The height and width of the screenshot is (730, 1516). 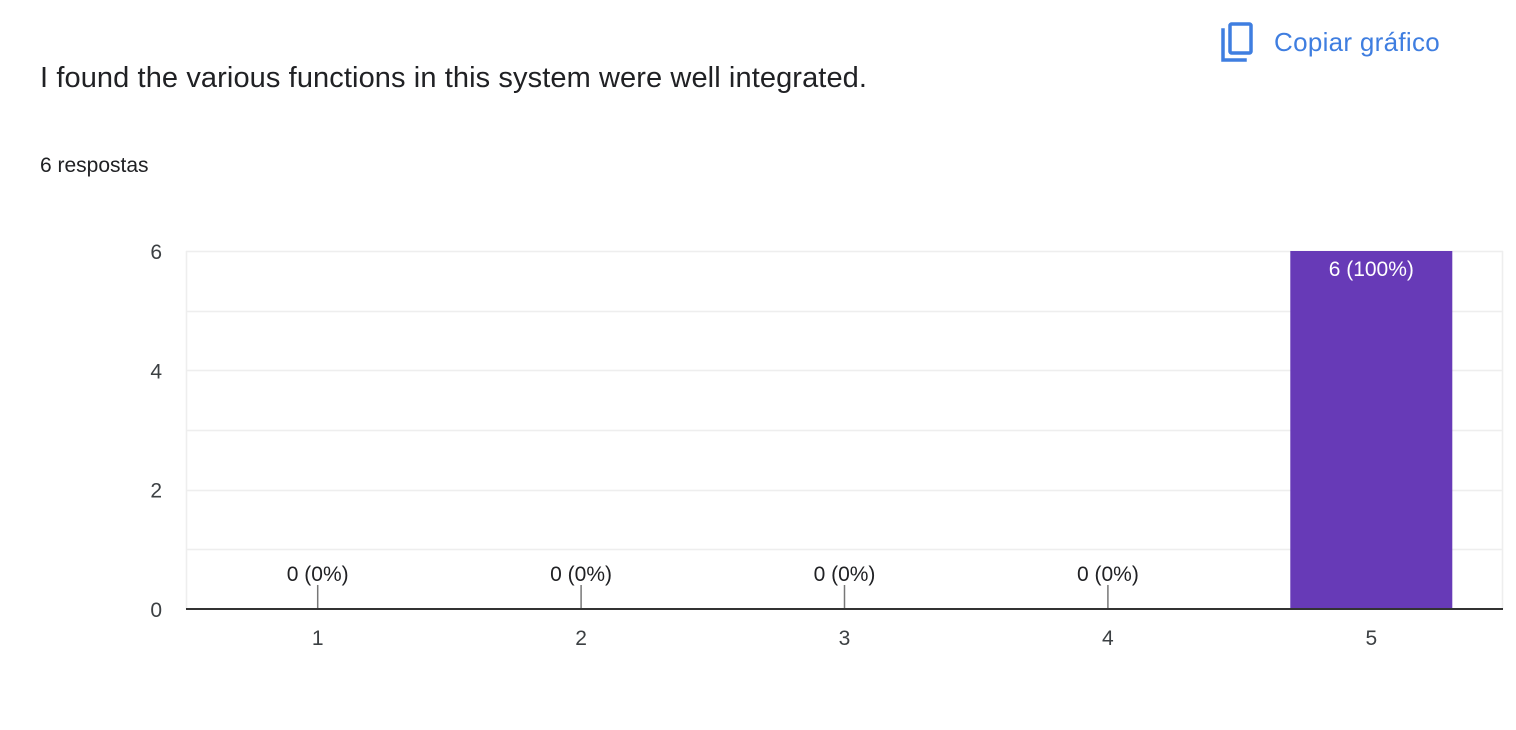 I want to click on x-tick-label-5: 5, so click(x=1371, y=638).